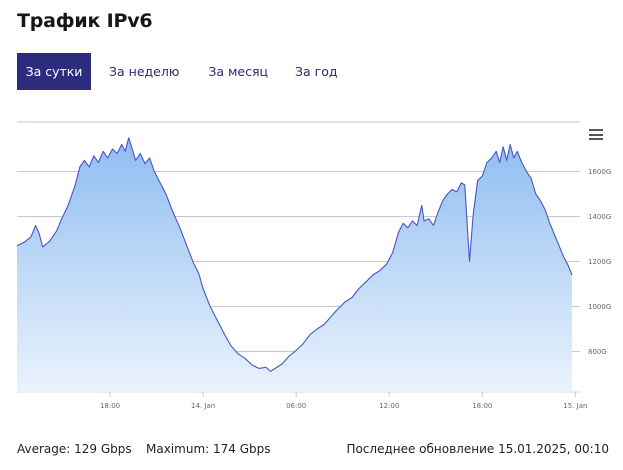 The height and width of the screenshot is (470, 623). I want to click on y-tick-label: 1600G, so click(599, 172).